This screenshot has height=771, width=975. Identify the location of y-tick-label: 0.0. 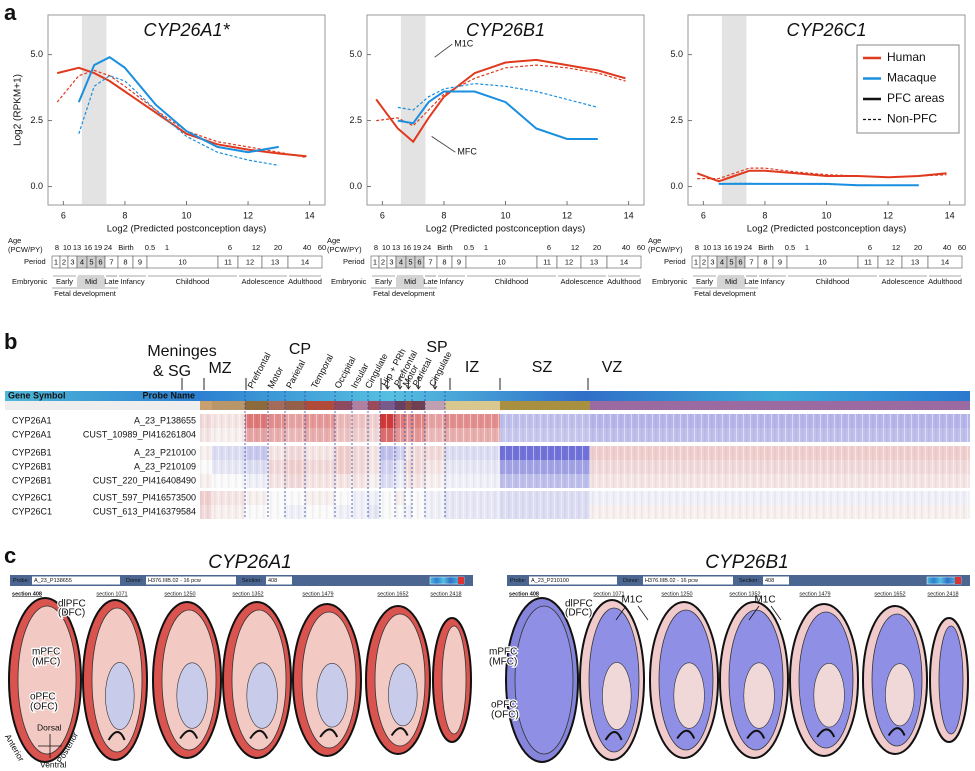
(36, 186).